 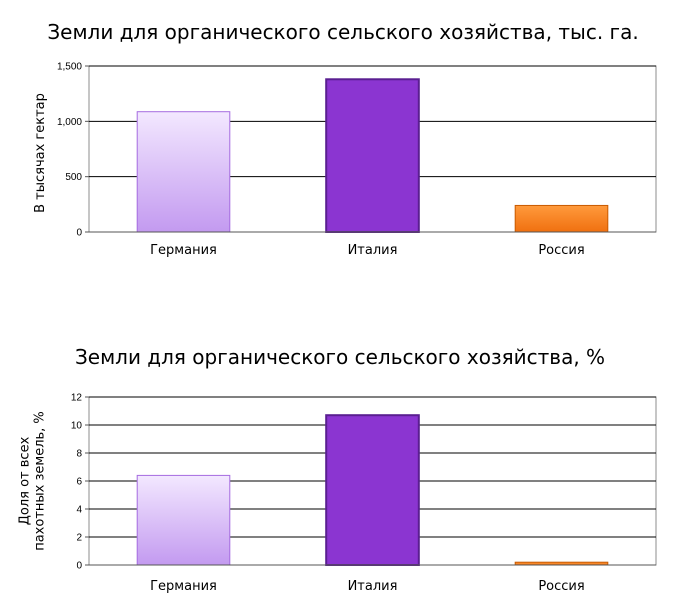 I want to click on chart-2-ytick-label: 4, so click(x=79, y=510).